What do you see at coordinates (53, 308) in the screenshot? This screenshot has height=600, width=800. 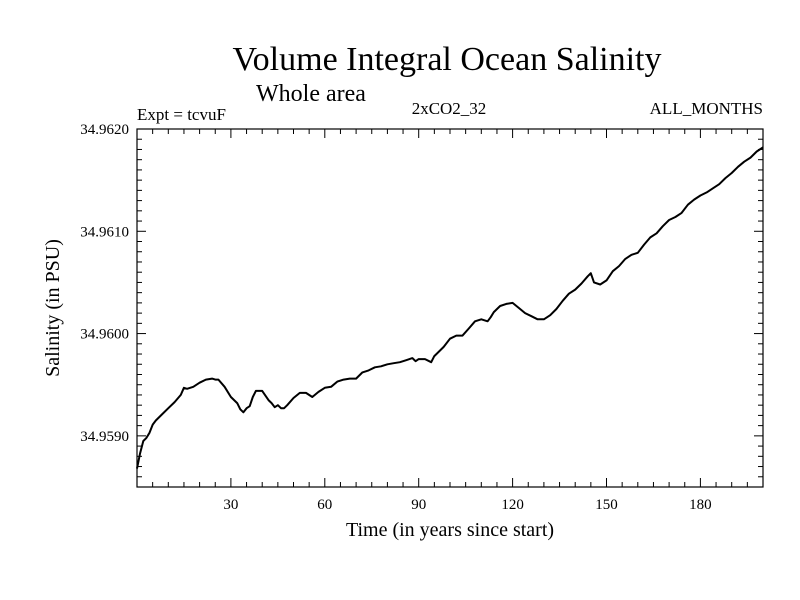 I see `y-axis-label: Salinity (in PSU)` at bounding box center [53, 308].